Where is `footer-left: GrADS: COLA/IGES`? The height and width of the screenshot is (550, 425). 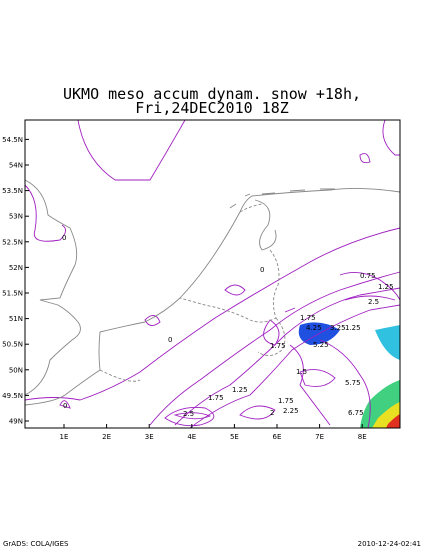 footer-left: GrADS: COLA/IGES is located at coordinates (36, 544).